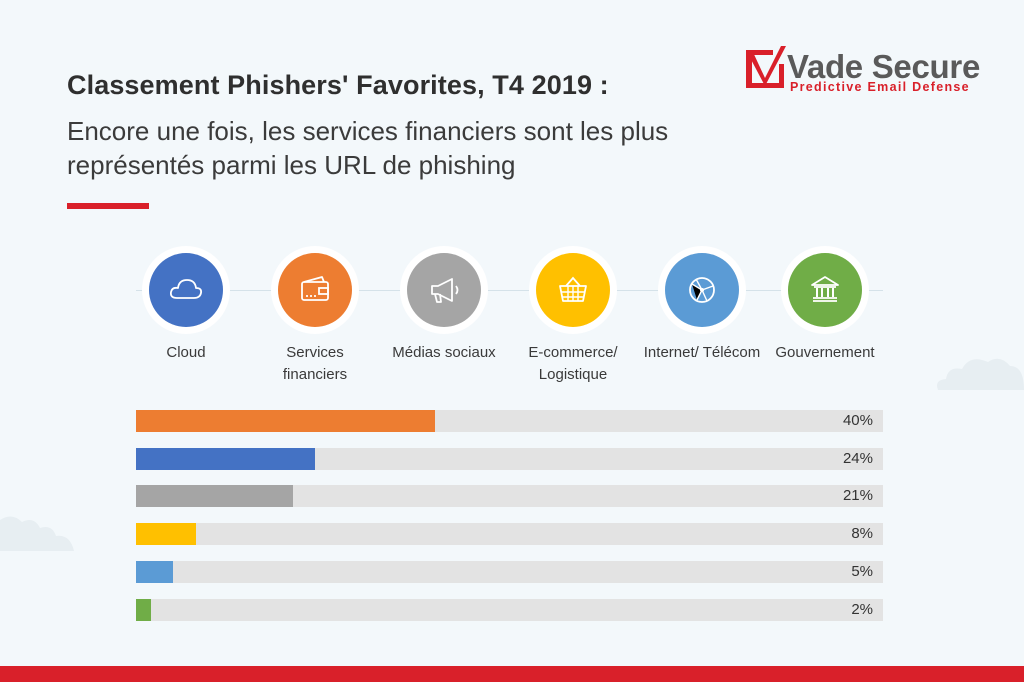 This screenshot has height=682, width=1024. I want to click on category-e-commerce: E-commerce/ Logistique, so click(573, 316).